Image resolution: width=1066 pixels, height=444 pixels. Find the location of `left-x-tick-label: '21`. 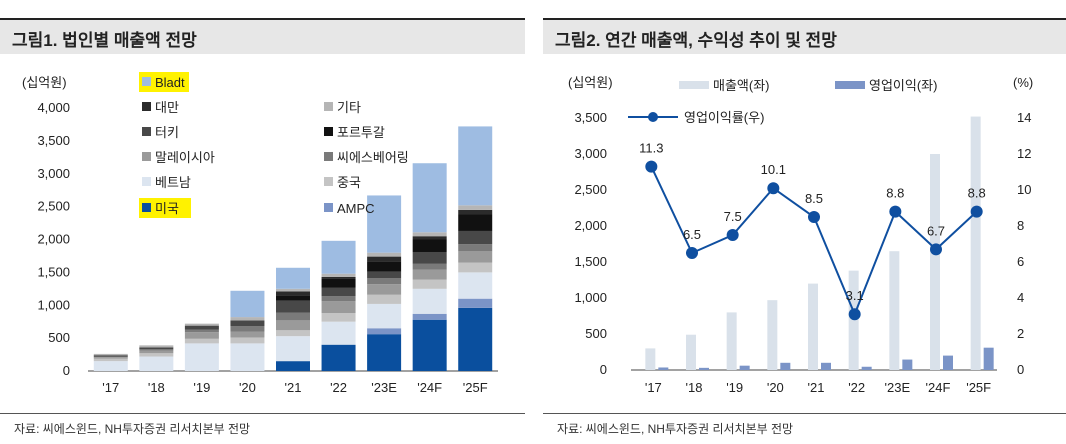

left-x-tick-label: '21 is located at coordinates (293, 387).